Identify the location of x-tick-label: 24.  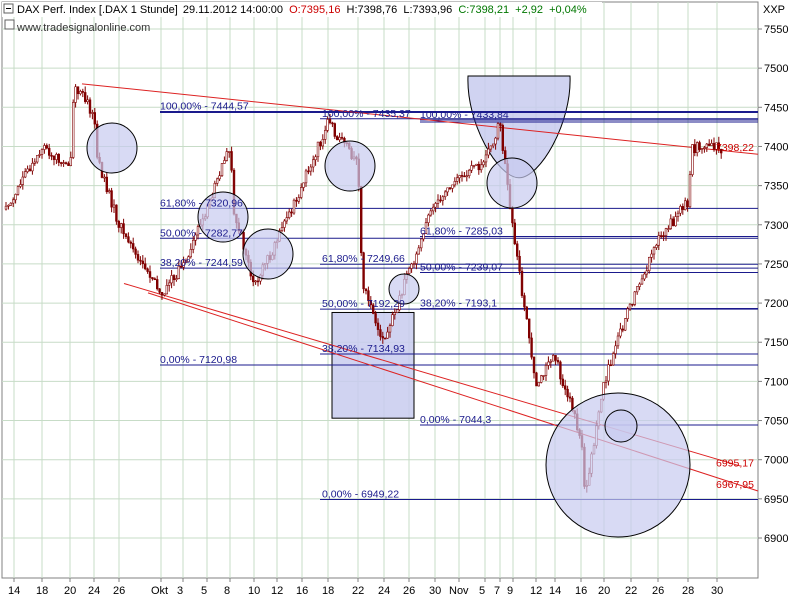
(94, 591).